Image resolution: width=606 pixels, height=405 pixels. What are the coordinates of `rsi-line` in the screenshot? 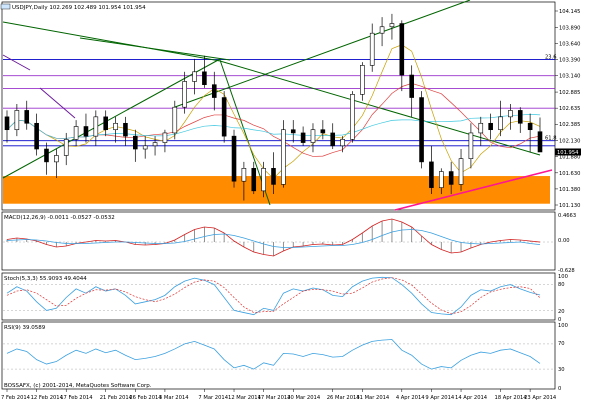 It's located at (273, 354).